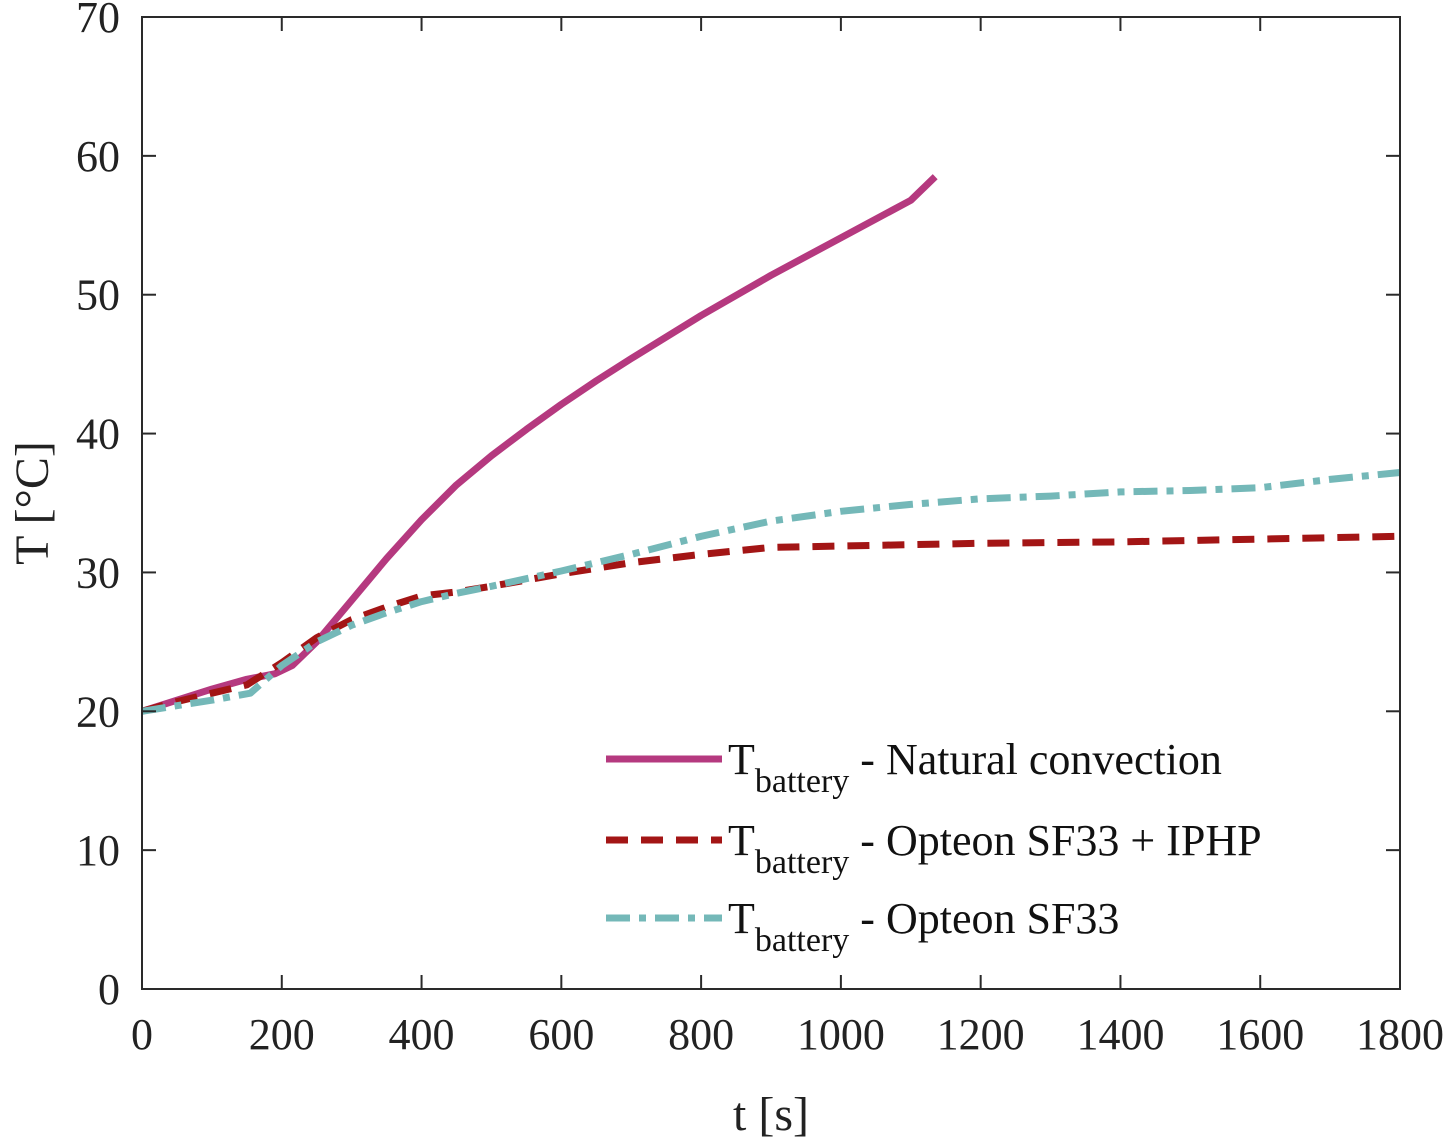 The width and height of the screenshot is (1452, 1144). Describe the element at coordinates (1260, 1034) in the screenshot. I see `x-tick-label: 1600` at that location.